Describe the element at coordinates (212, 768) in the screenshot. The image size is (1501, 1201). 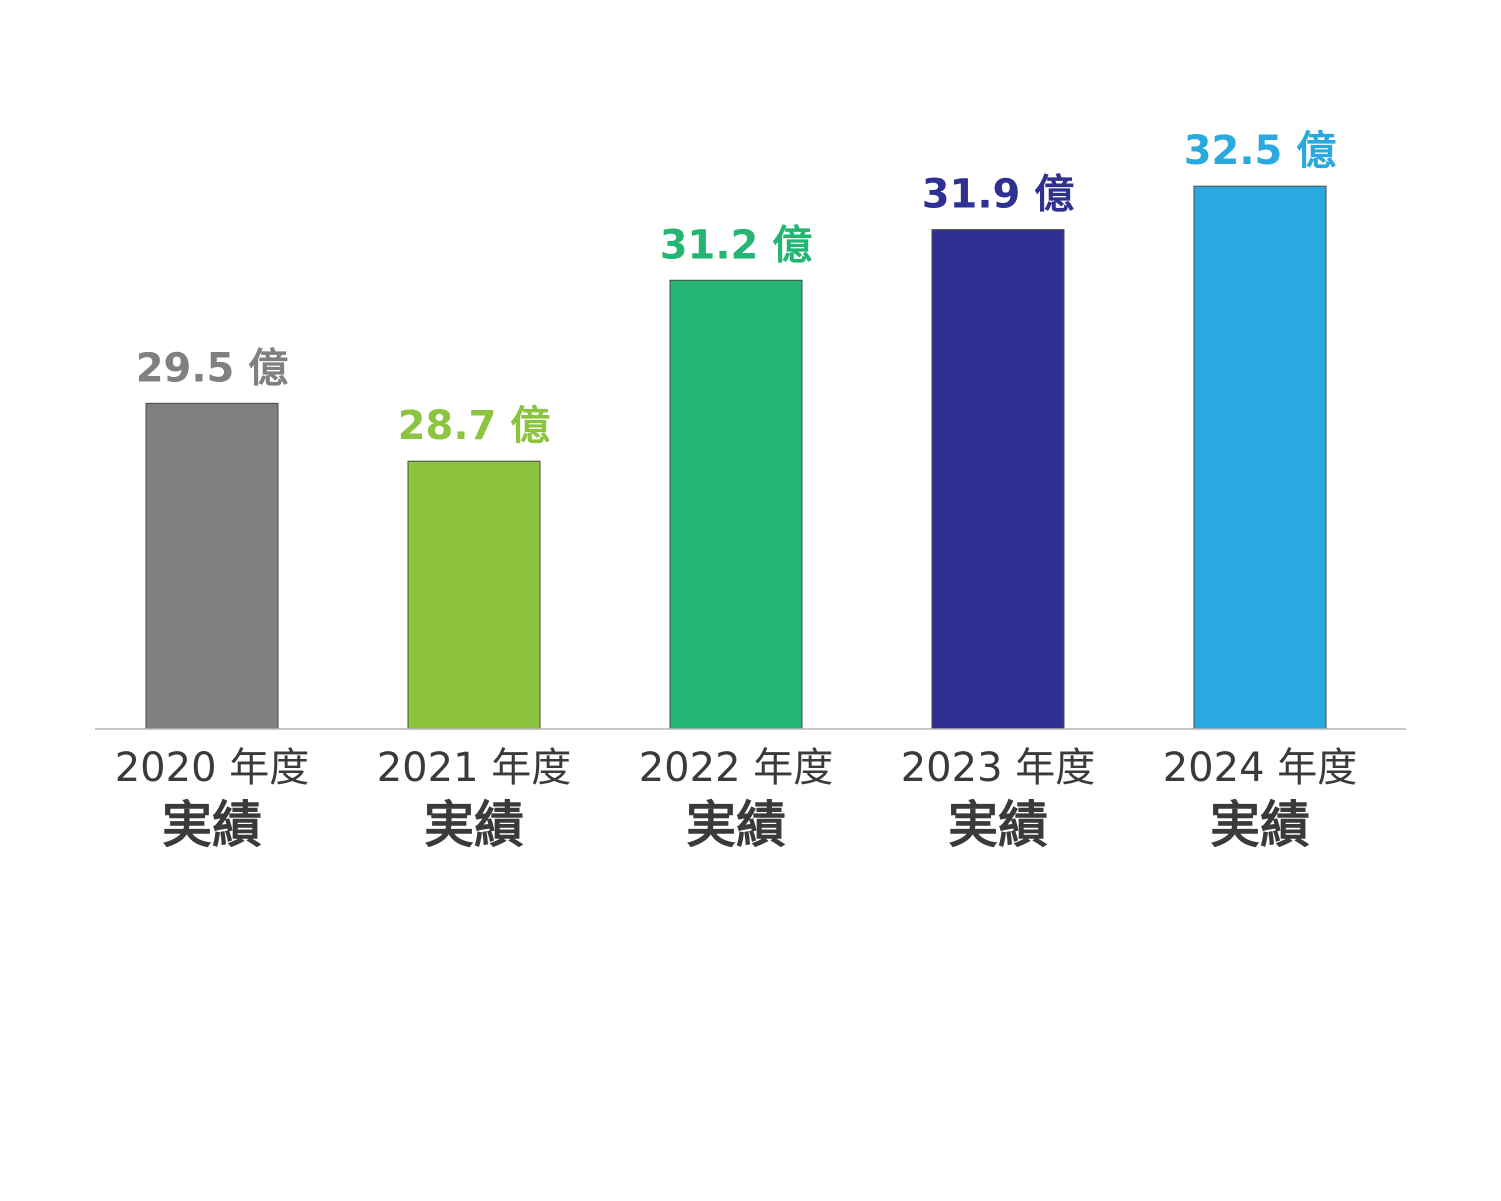
I see `x-tick-label-0: 2020 年度` at that location.